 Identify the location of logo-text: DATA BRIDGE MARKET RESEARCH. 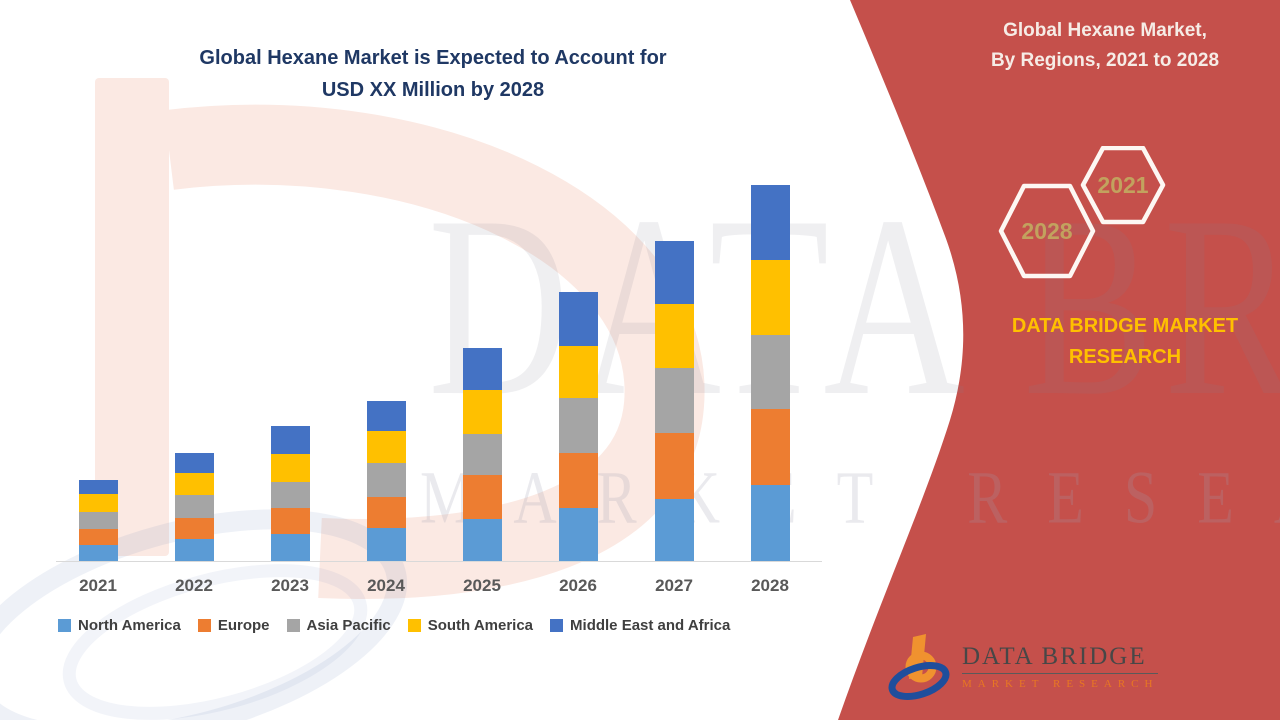
(1060, 666).